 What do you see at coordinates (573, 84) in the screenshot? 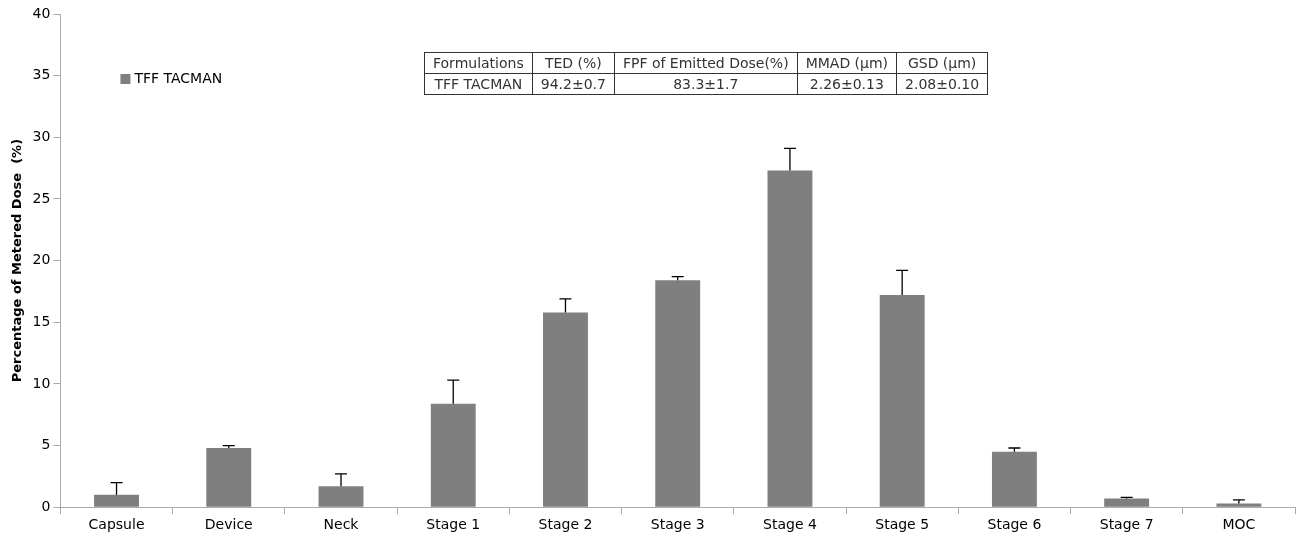
I see `annotation: 94.2±0.7` at bounding box center [573, 84].